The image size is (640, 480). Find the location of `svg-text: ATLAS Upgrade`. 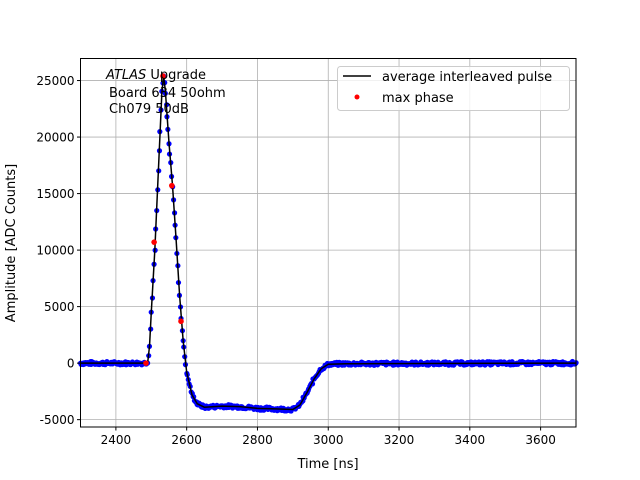

svg-text: ATLAS Upgrade is located at coordinates (155, 75).